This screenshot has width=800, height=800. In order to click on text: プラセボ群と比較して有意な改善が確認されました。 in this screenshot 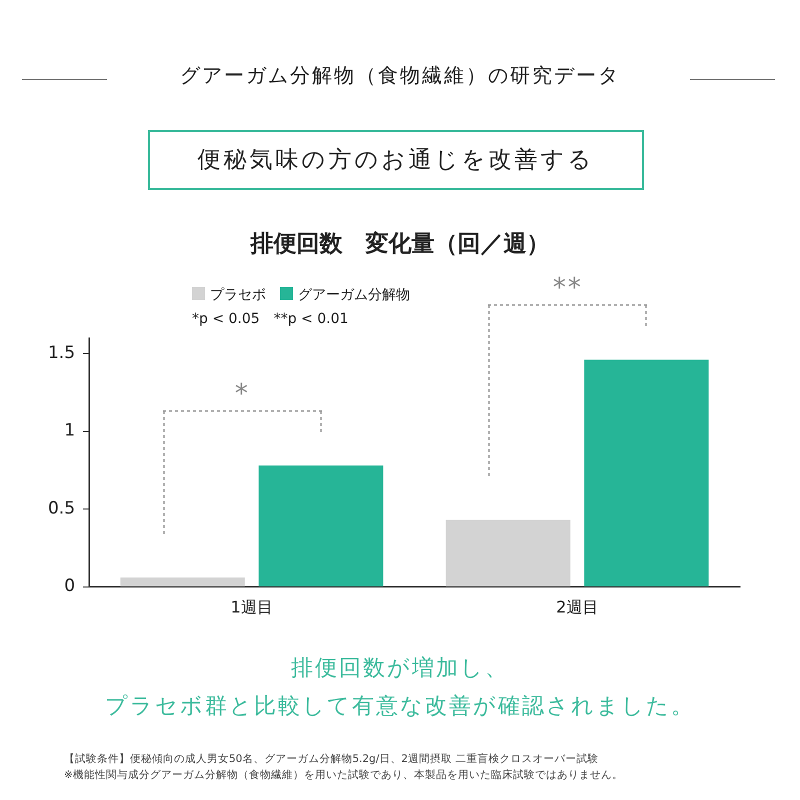, I will do `click(400, 707)`.